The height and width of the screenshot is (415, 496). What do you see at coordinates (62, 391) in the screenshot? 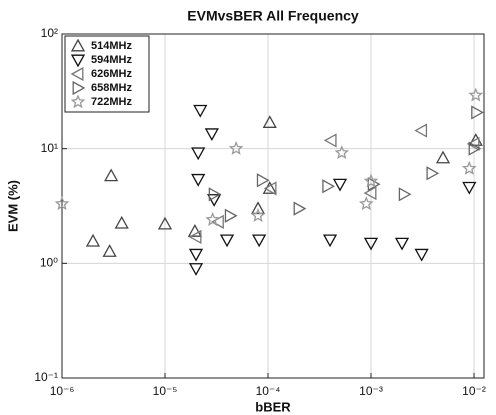
I see `x-tick-label: 10⁻⁶` at bounding box center [62, 391].